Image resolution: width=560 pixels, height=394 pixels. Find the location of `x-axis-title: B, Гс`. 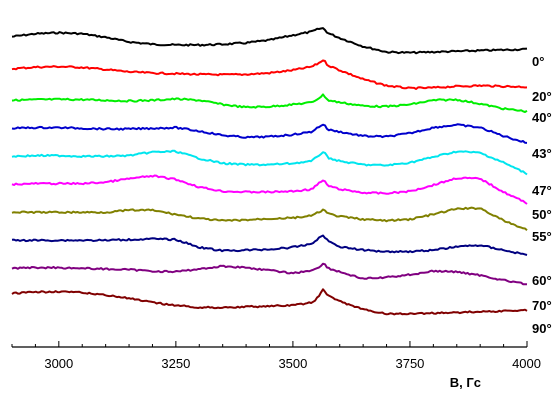

x-axis-title: B, Гс is located at coordinates (465, 382).